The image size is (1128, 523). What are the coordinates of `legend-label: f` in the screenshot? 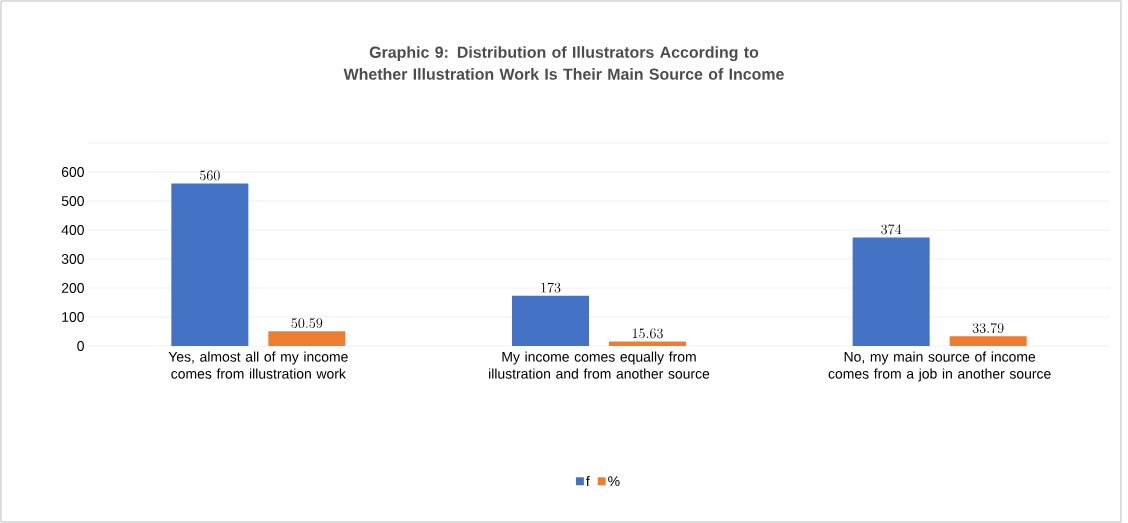 It's located at (588, 481).